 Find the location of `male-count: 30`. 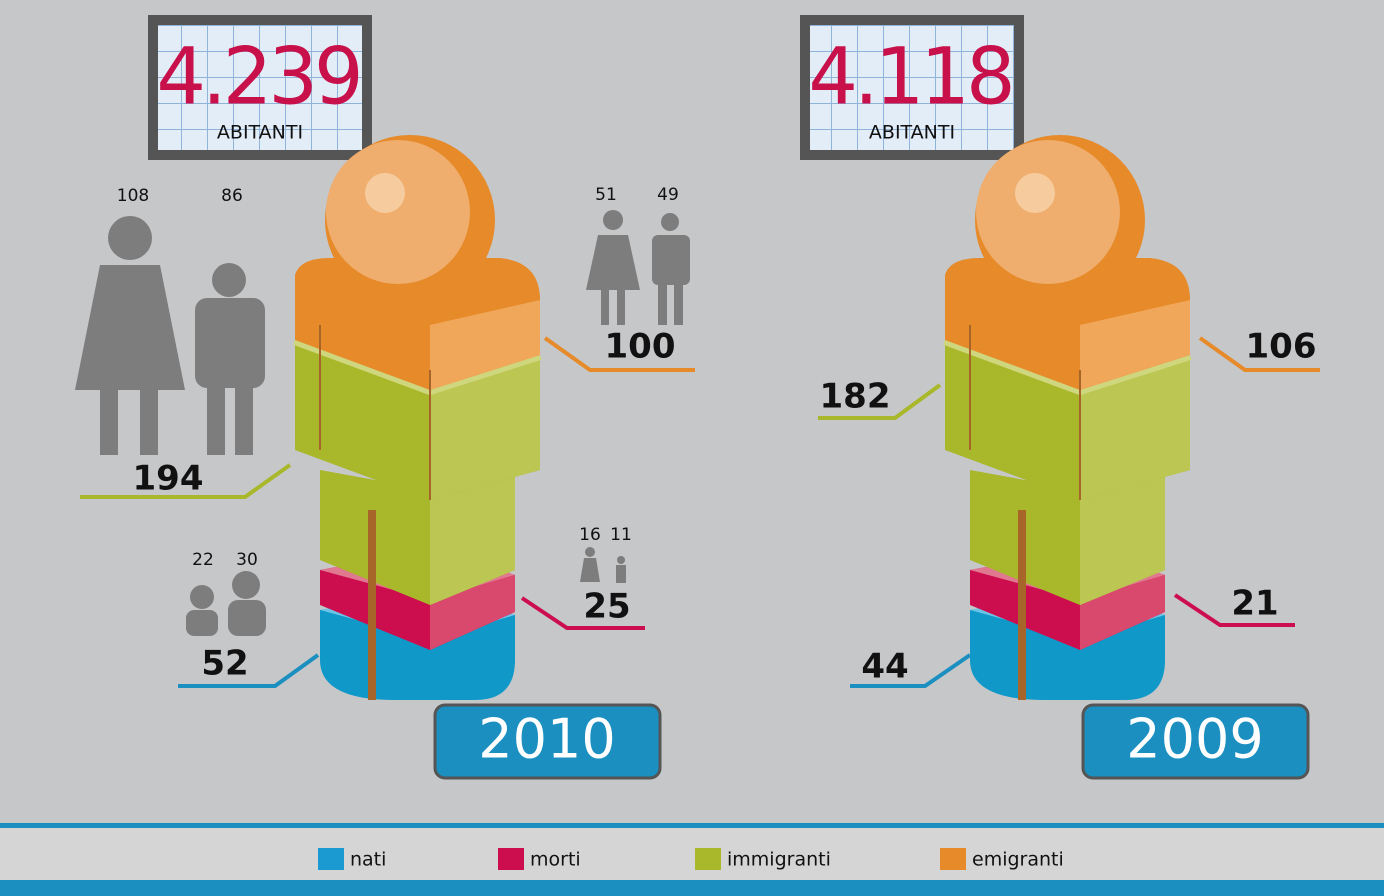

male-count: 30 is located at coordinates (247, 560).